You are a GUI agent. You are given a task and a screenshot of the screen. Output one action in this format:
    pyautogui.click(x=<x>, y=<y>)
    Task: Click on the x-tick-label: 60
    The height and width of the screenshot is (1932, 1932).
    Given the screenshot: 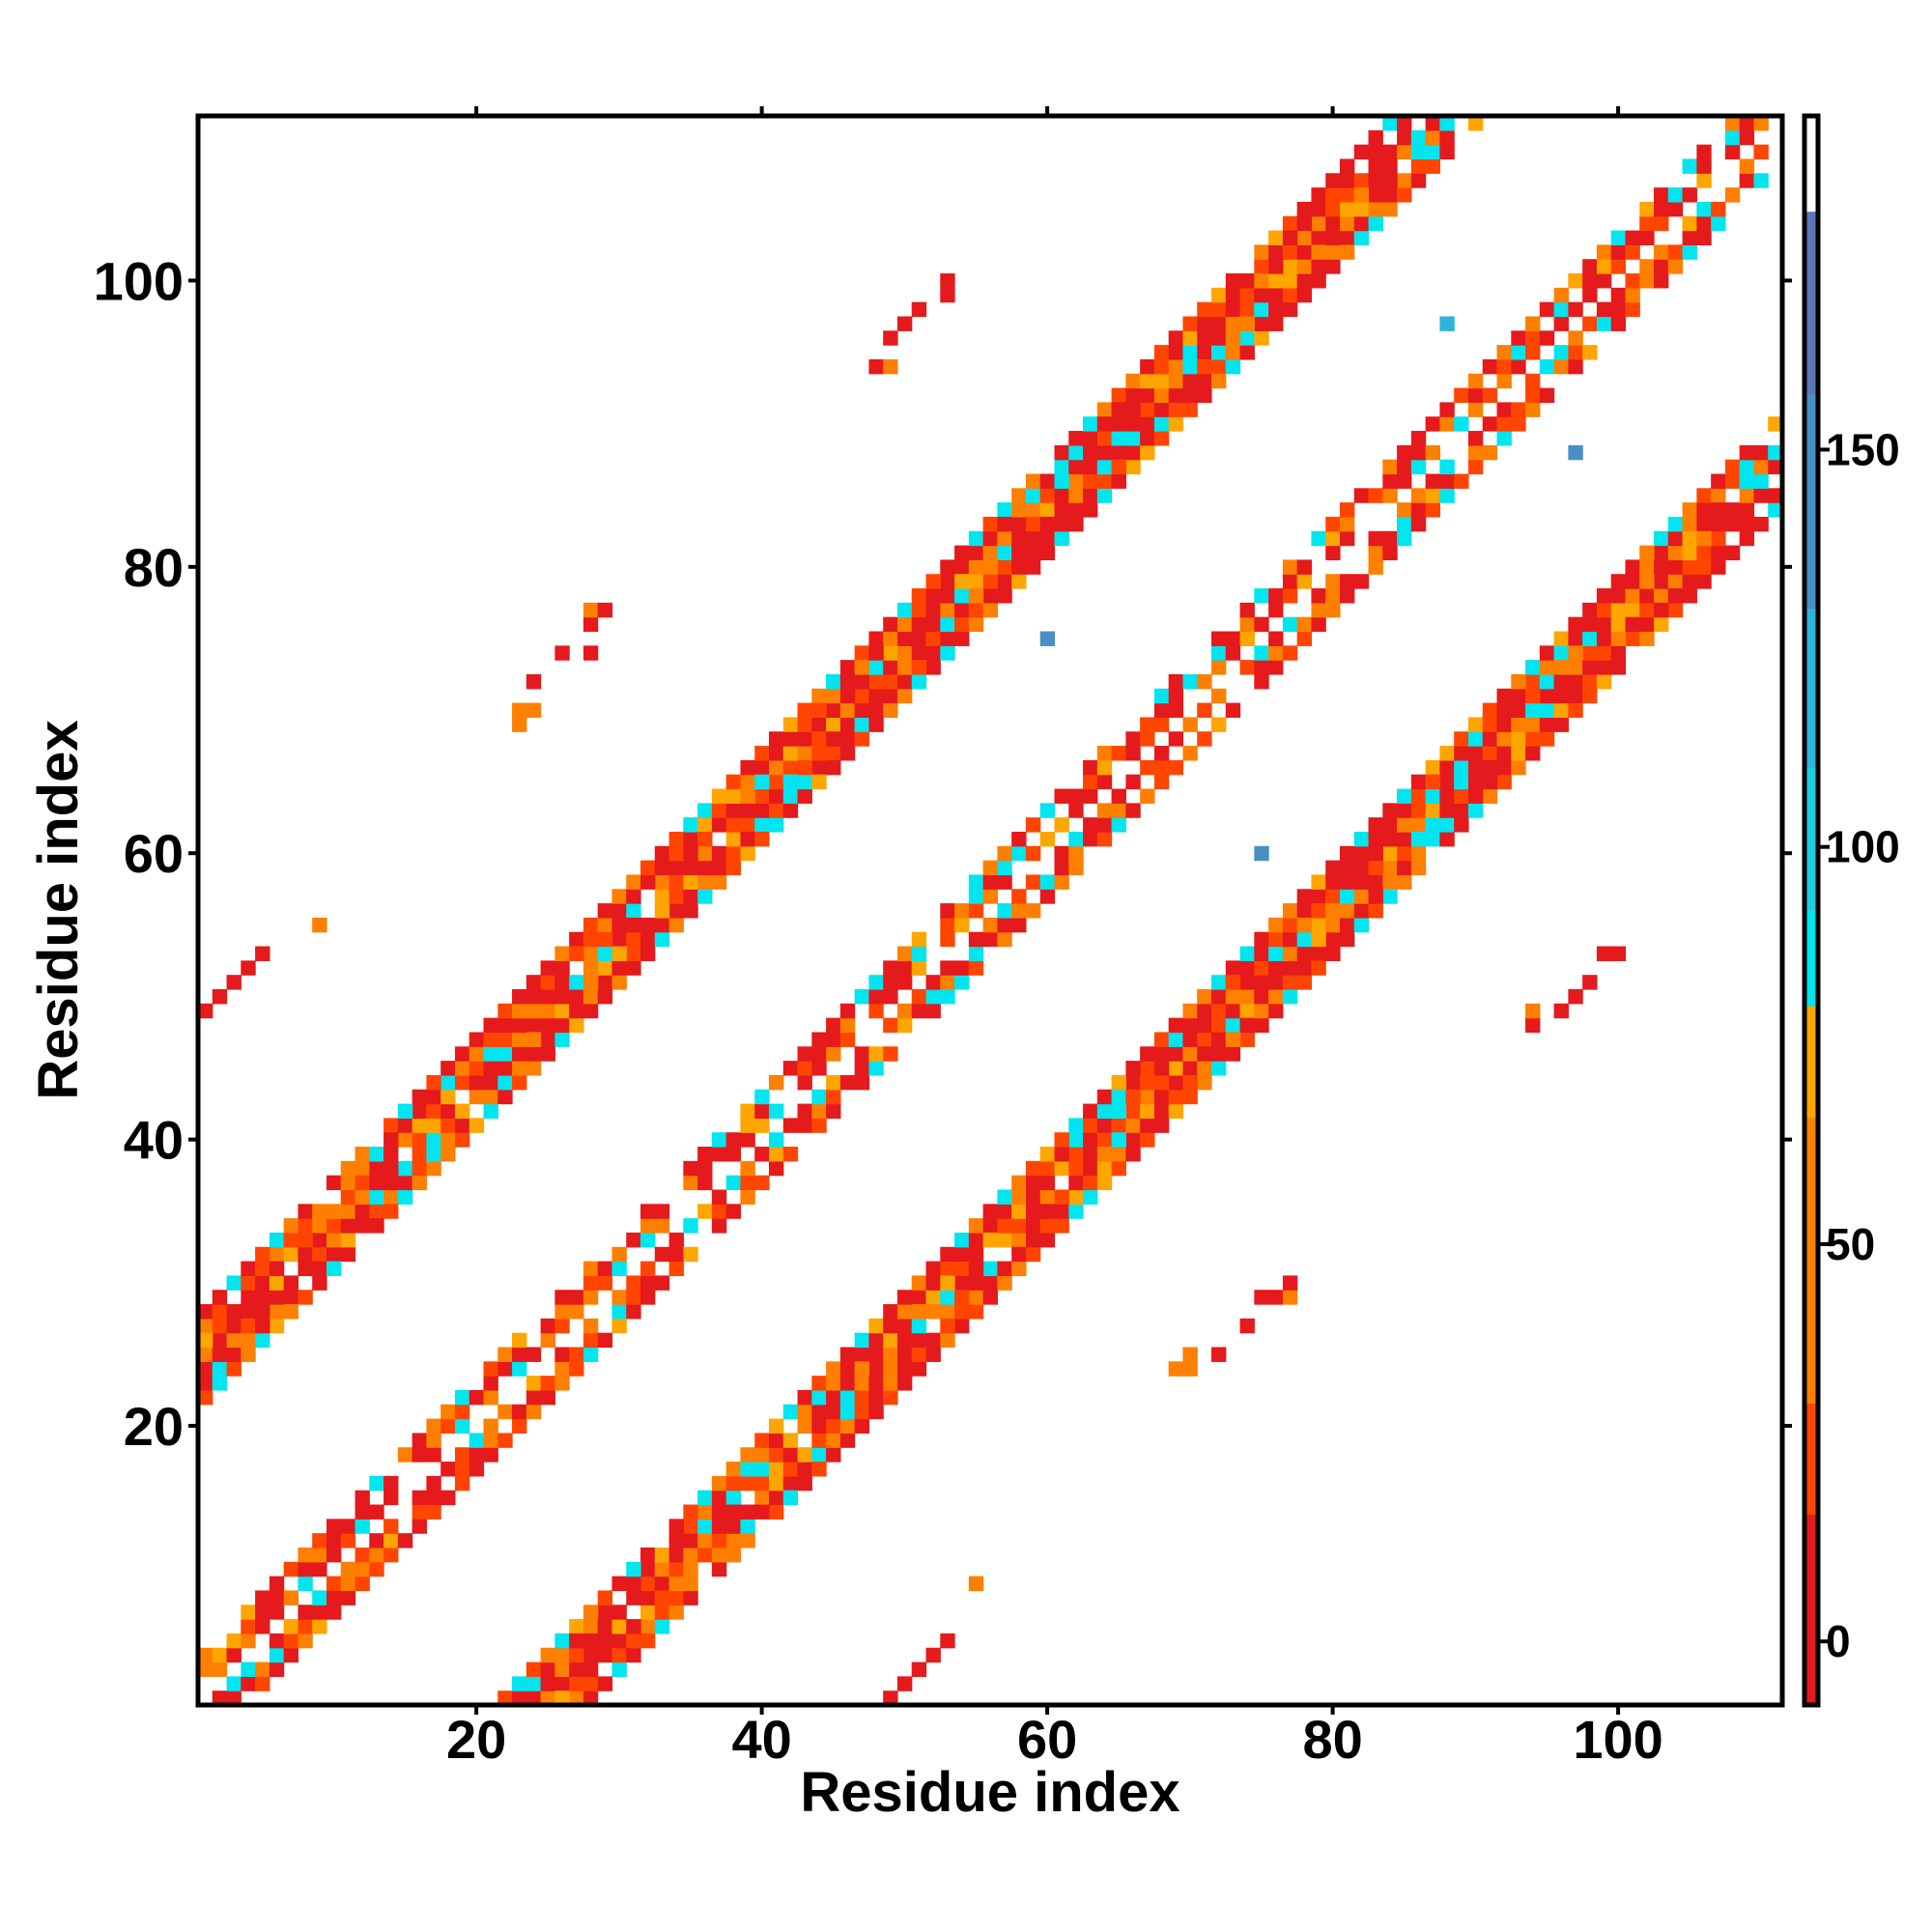 What is the action you would take?
    pyautogui.click(x=1047, y=1739)
    